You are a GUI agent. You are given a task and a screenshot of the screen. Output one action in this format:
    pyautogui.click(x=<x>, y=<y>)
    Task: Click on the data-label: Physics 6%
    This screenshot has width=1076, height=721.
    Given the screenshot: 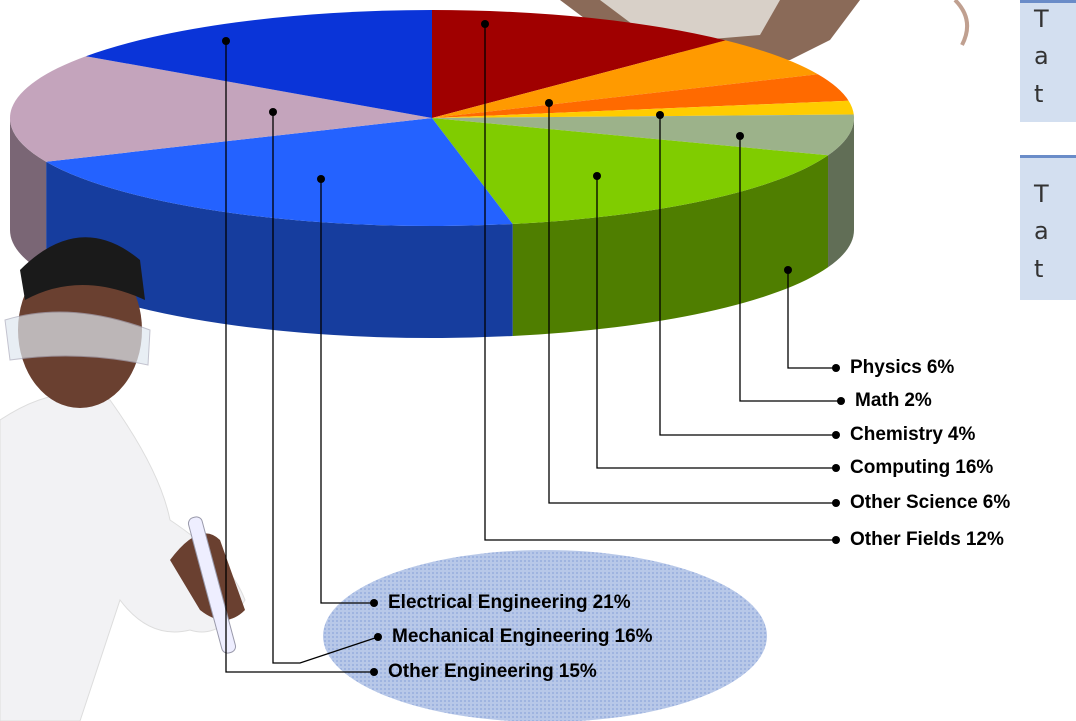 What is the action you would take?
    pyautogui.click(x=902, y=367)
    